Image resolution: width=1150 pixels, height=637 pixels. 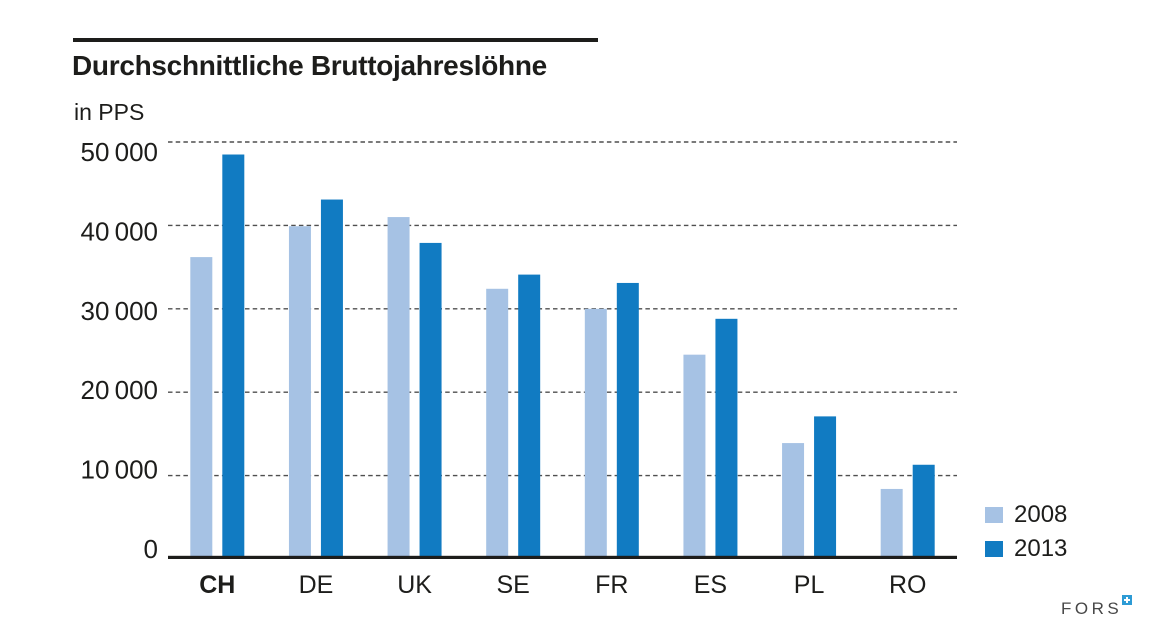 What do you see at coordinates (1041, 514) in the screenshot?
I see `legend-label-2008: 2008` at bounding box center [1041, 514].